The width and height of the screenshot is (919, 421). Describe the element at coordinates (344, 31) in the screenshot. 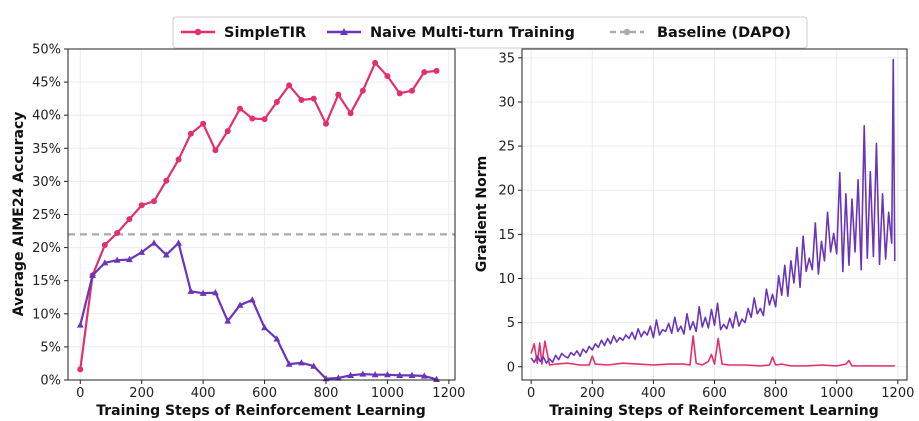

I see `legend-marker-naive` at that location.